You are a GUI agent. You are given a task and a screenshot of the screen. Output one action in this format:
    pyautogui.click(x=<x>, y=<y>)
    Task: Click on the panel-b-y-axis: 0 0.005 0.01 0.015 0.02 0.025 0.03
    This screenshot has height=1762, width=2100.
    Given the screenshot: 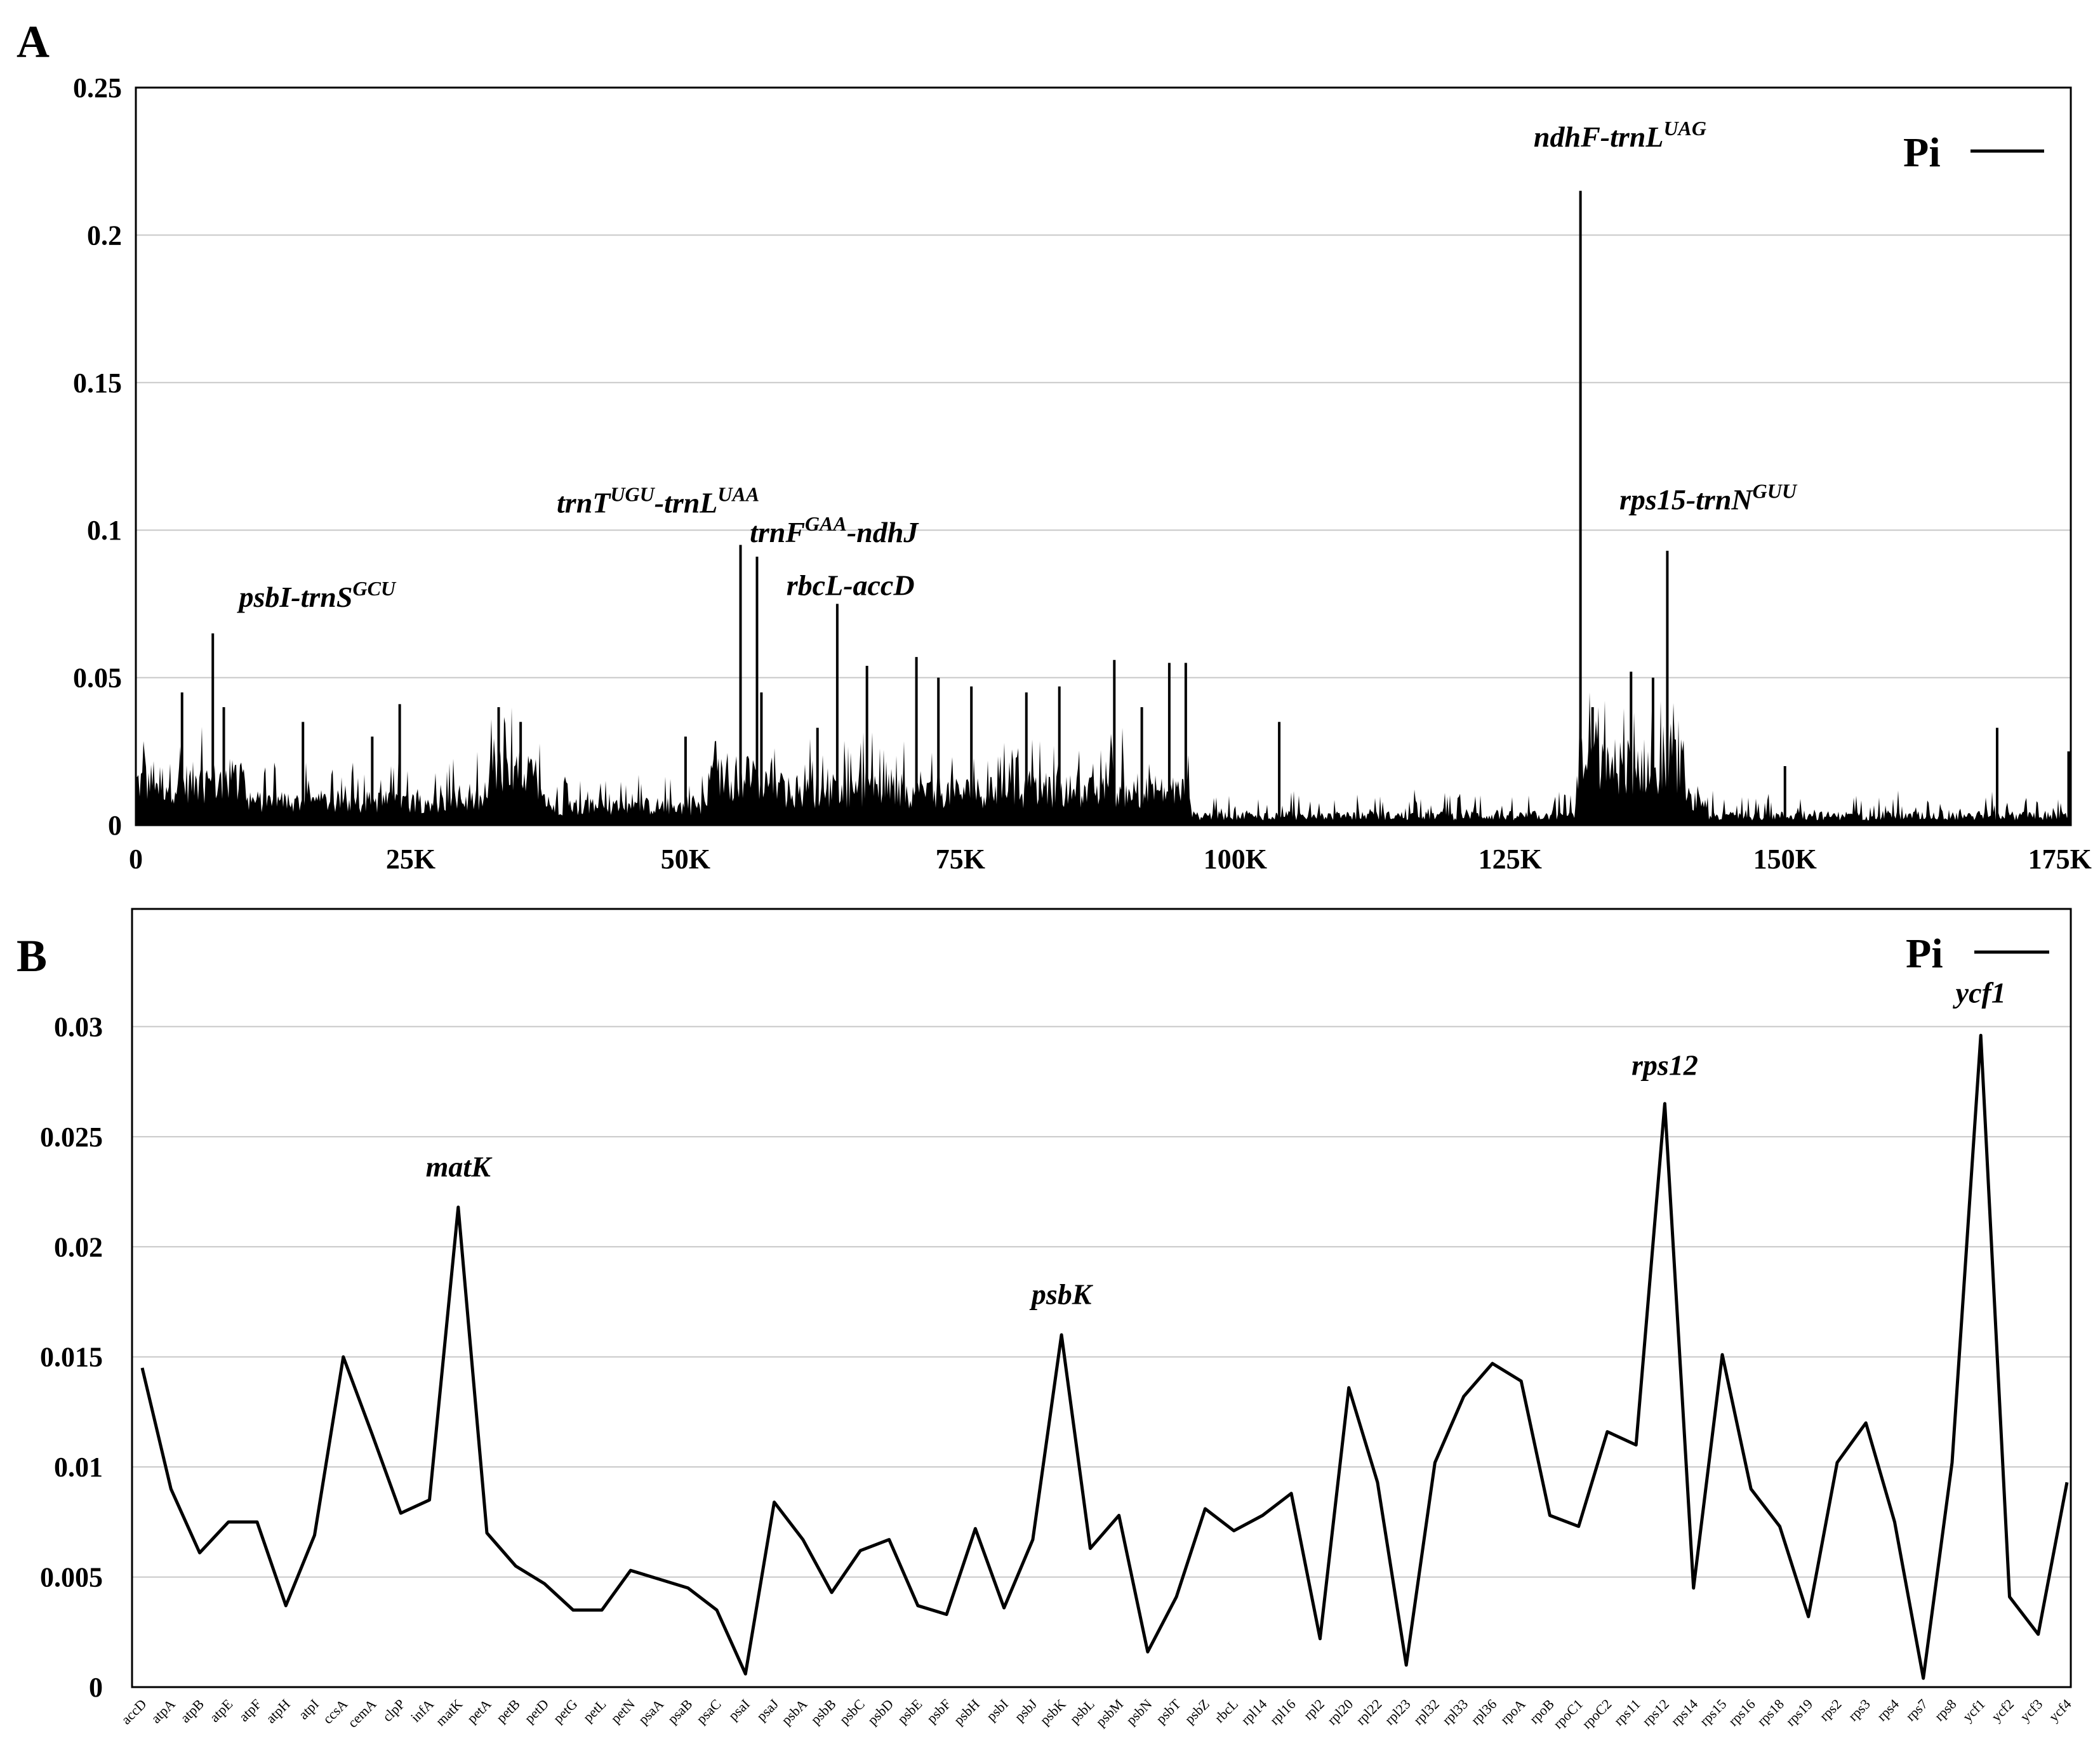 What is the action you would take?
    pyautogui.click(x=71, y=1357)
    